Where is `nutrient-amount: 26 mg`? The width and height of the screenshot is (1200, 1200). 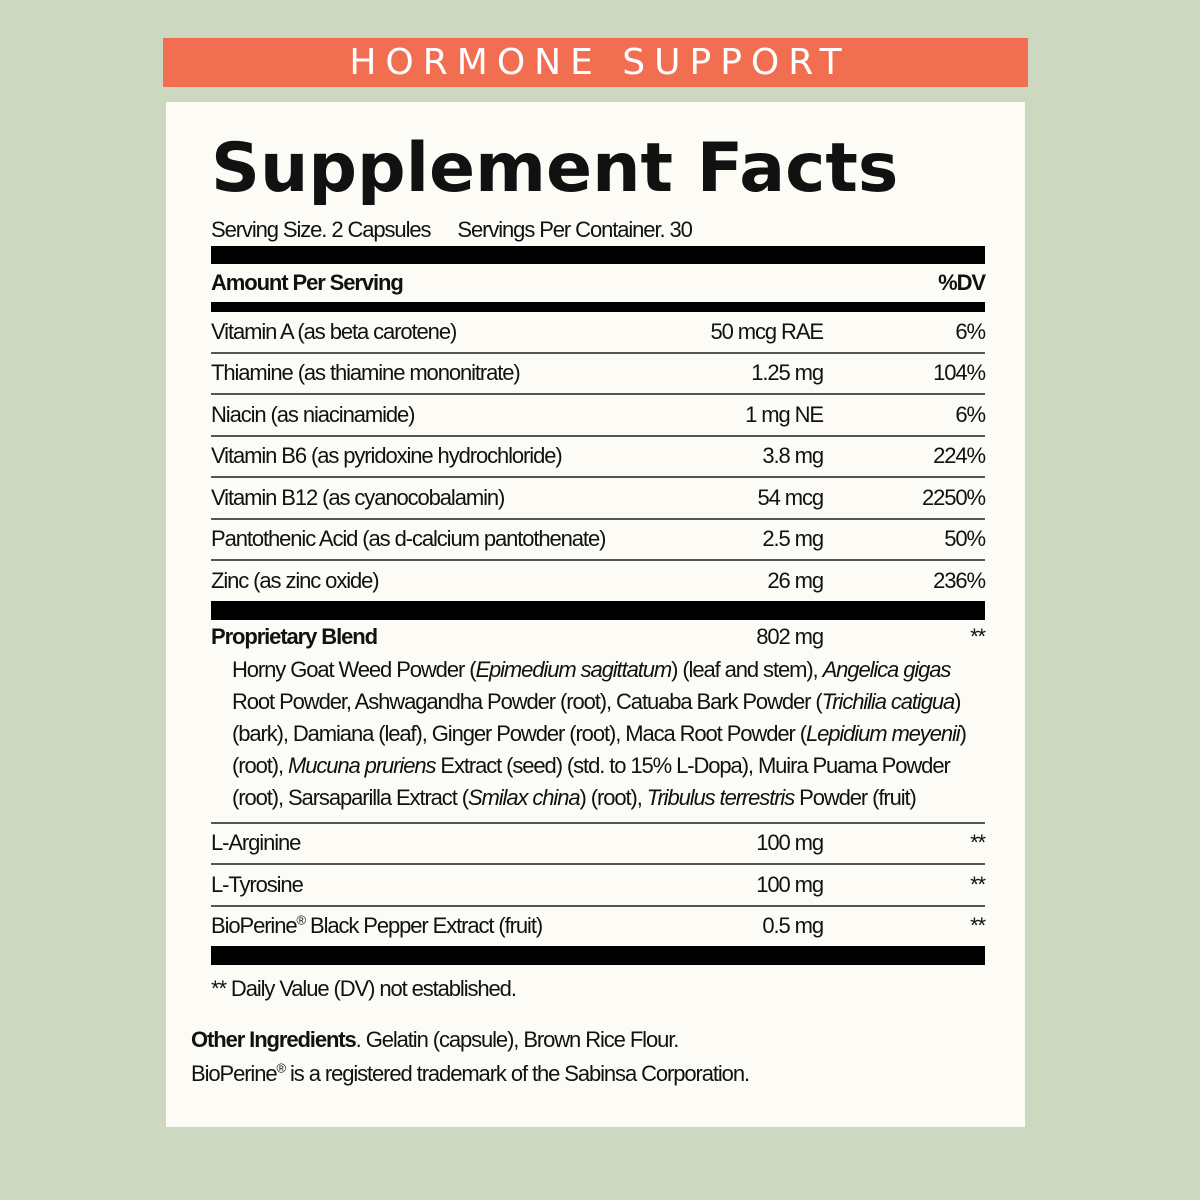 nutrient-amount: 26 mg is located at coordinates (795, 580).